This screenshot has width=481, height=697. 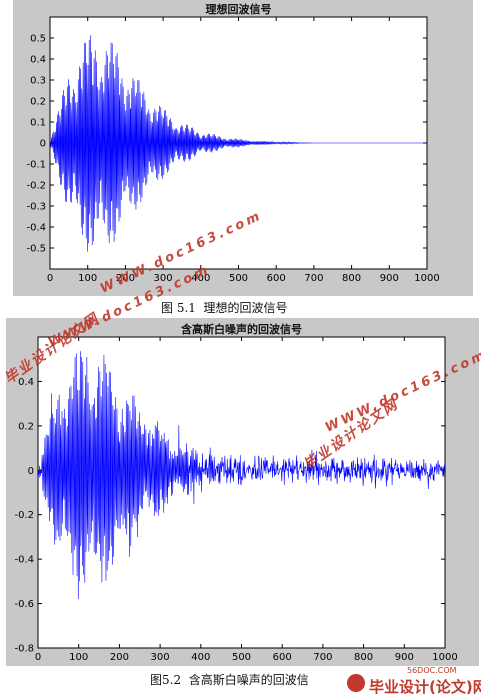 What do you see at coordinates (36, 249) in the screenshot?
I see `y-tick-label: -0.5` at bounding box center [36, 249].